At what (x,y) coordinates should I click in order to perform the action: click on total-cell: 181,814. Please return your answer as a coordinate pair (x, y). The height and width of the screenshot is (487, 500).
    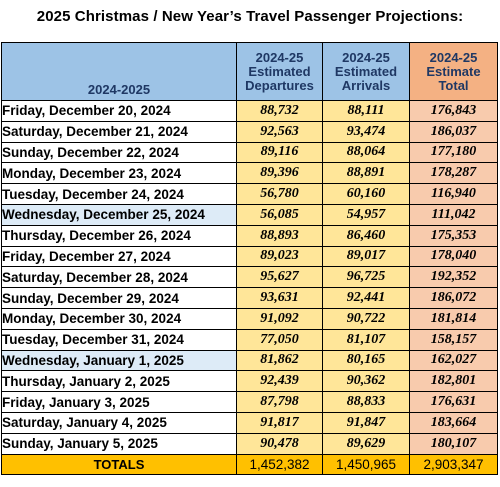
    Looking at the image, I should click on (453, 318).